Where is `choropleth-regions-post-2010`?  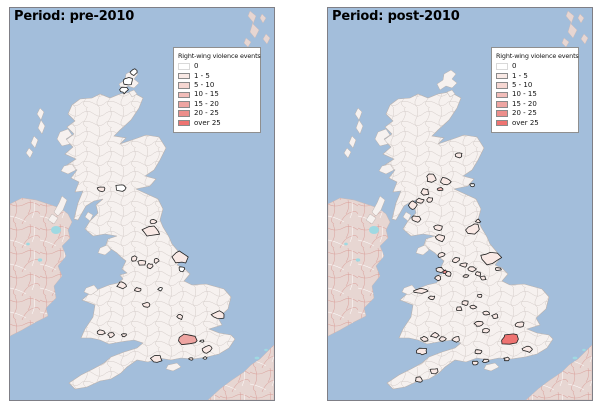 choropleth-regions-post-2010 is located at coordinates (470, 267).